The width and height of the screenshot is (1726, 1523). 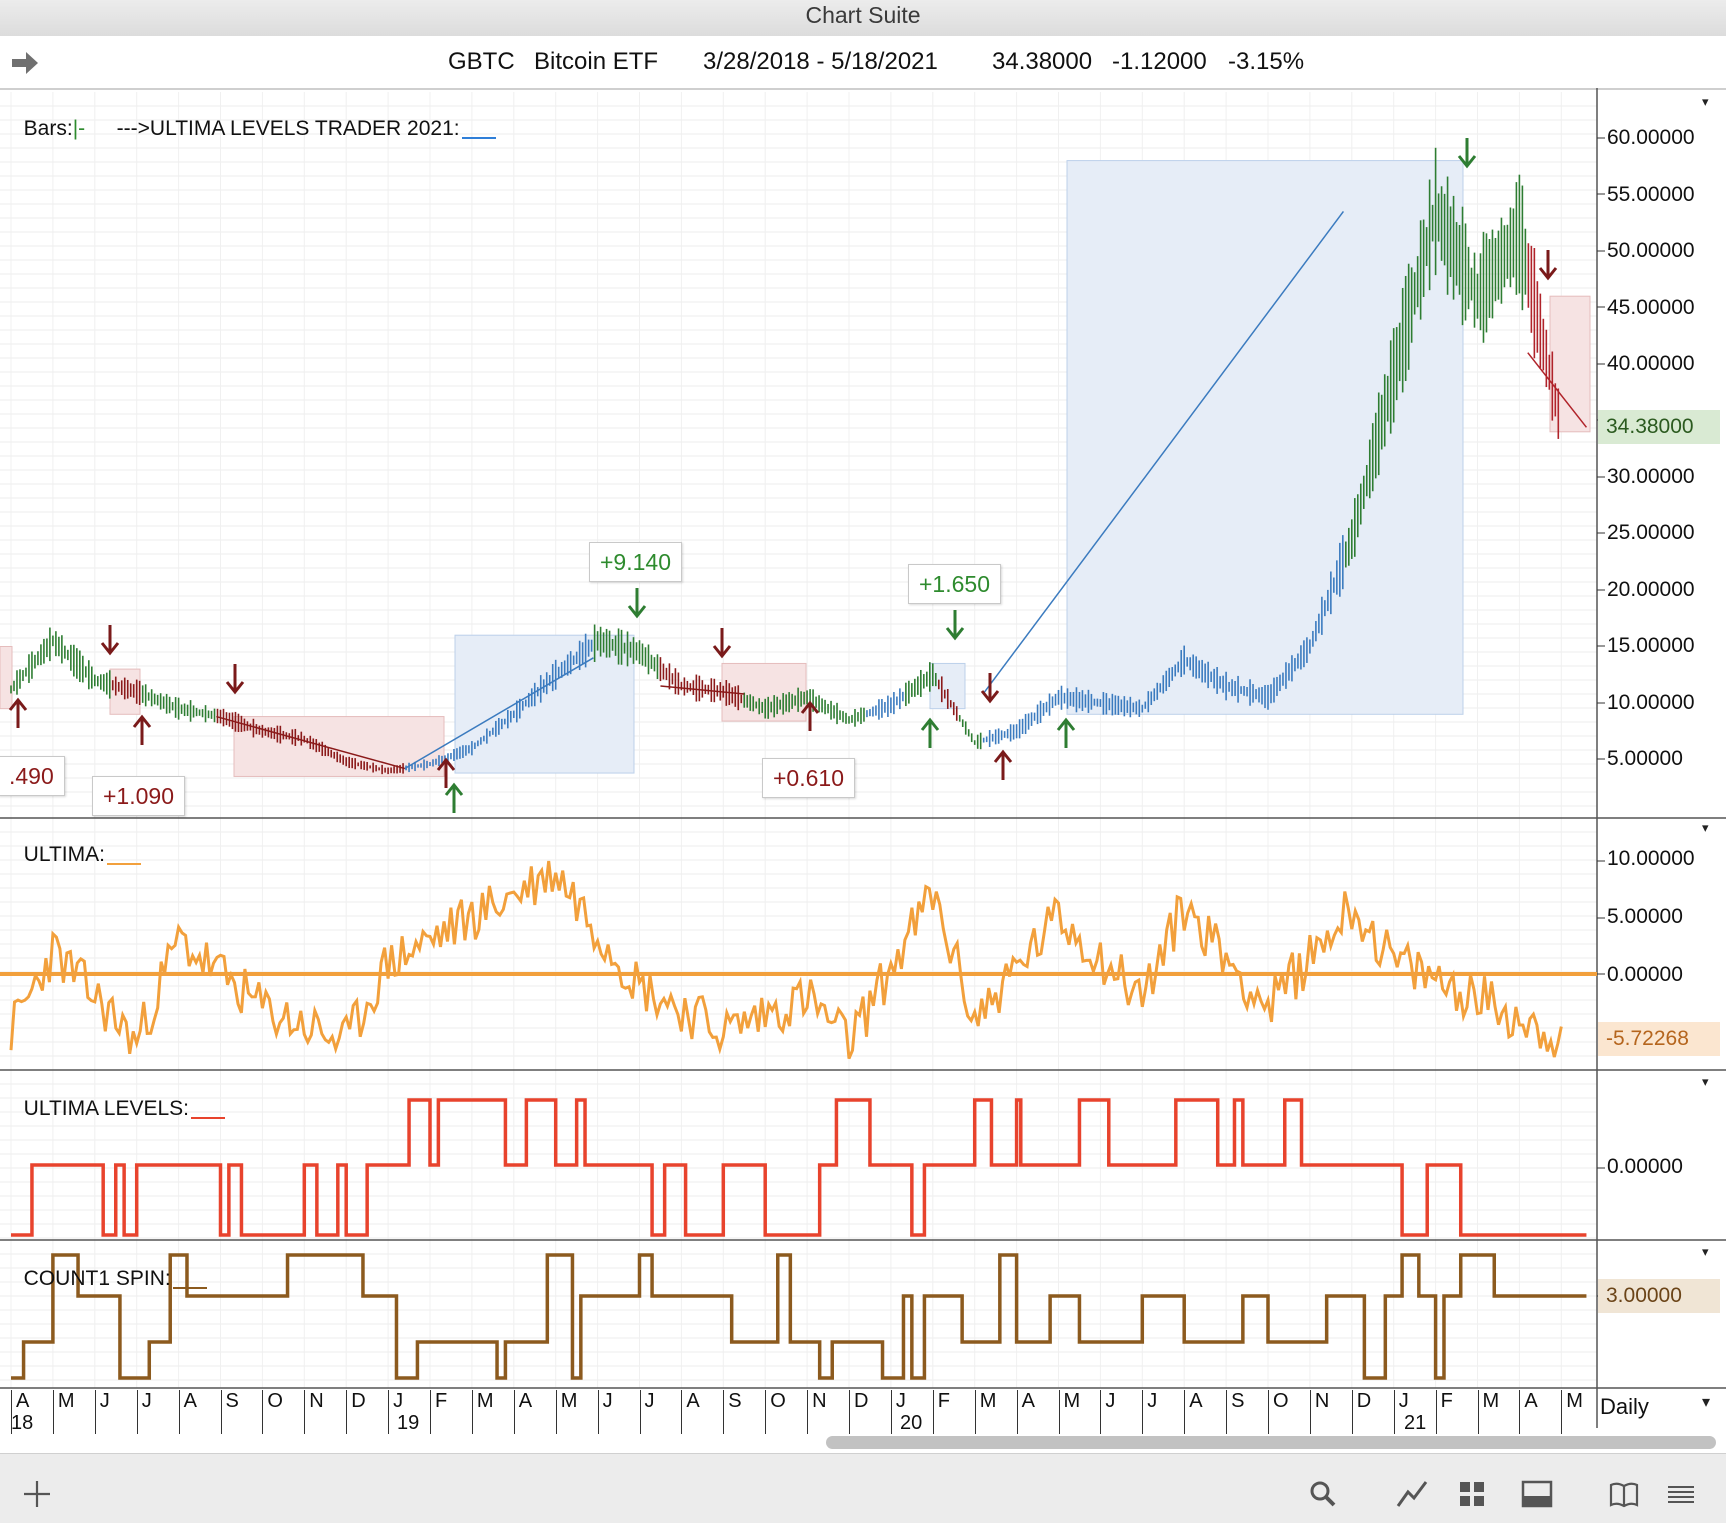 What do you see at coordinates (786, 960) in the screenshot?
I see `ultima-line` at bounding box center [786, 960].